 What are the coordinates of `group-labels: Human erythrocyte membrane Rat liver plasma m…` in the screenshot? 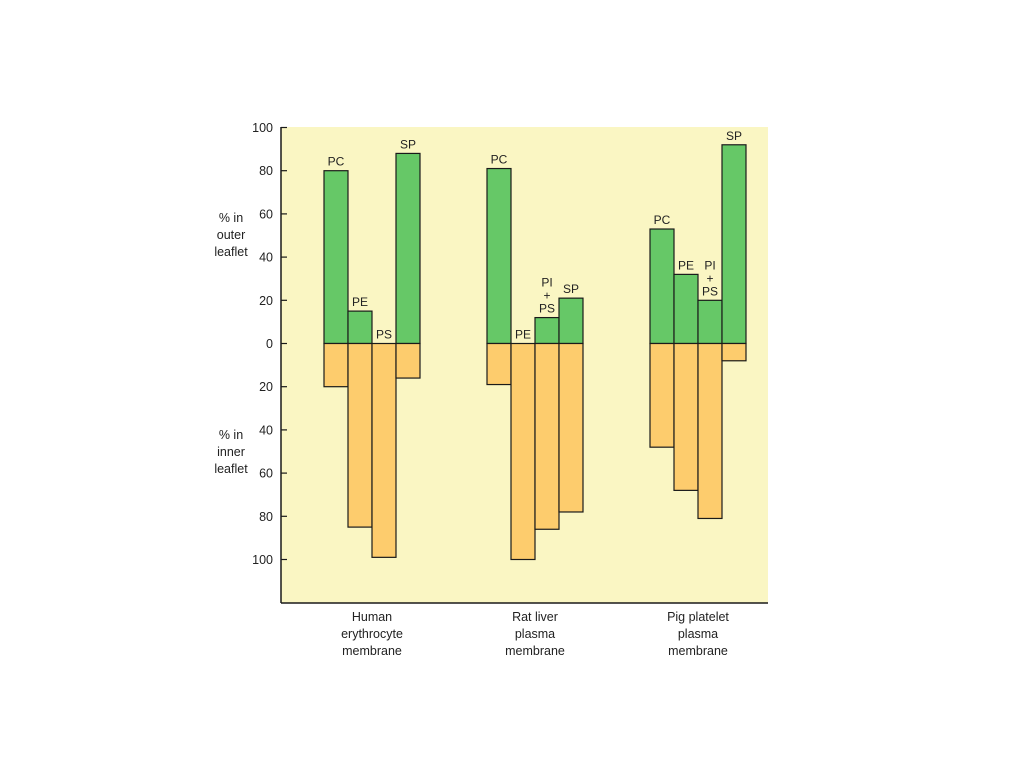 It's located at (535, 634).